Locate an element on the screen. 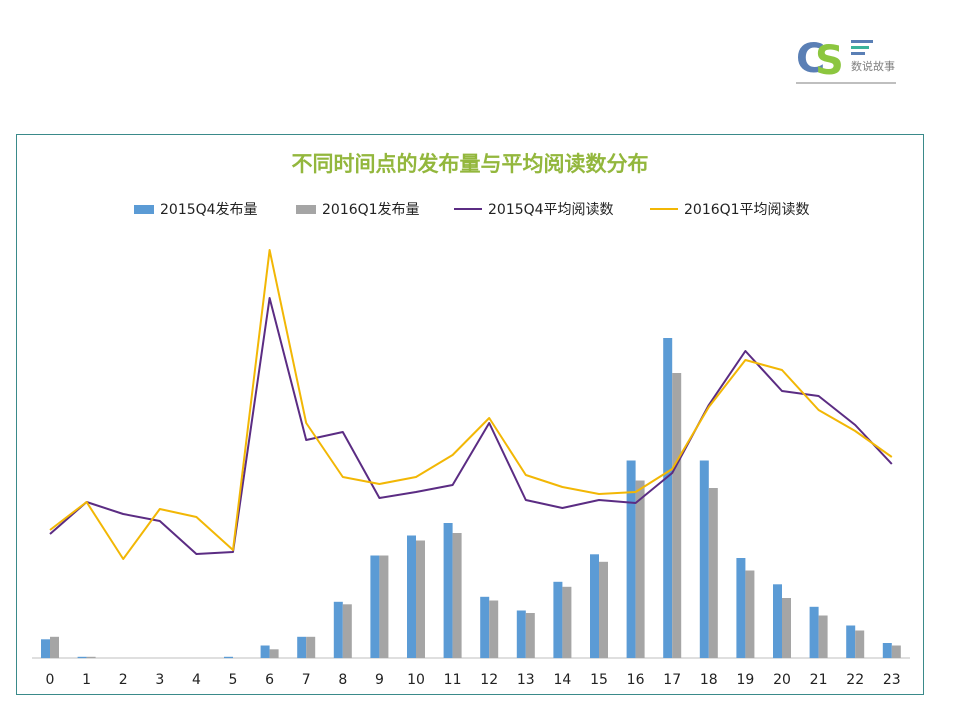  x-tick-10: 10 is located at coordinates (416, 680).